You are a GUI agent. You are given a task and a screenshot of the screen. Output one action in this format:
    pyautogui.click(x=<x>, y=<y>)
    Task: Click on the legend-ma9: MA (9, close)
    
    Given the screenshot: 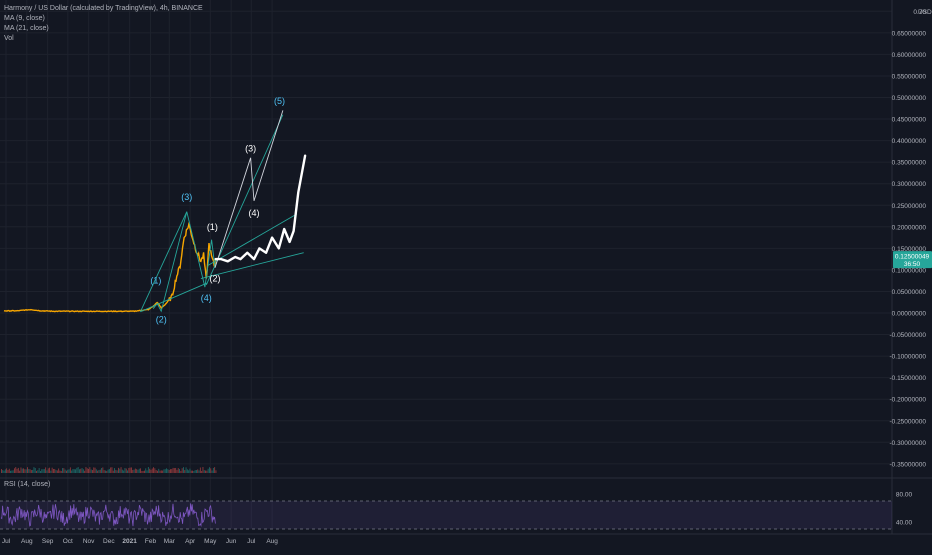 What is the action you would take?
    pyautogui.click(x=24, y=18)
    